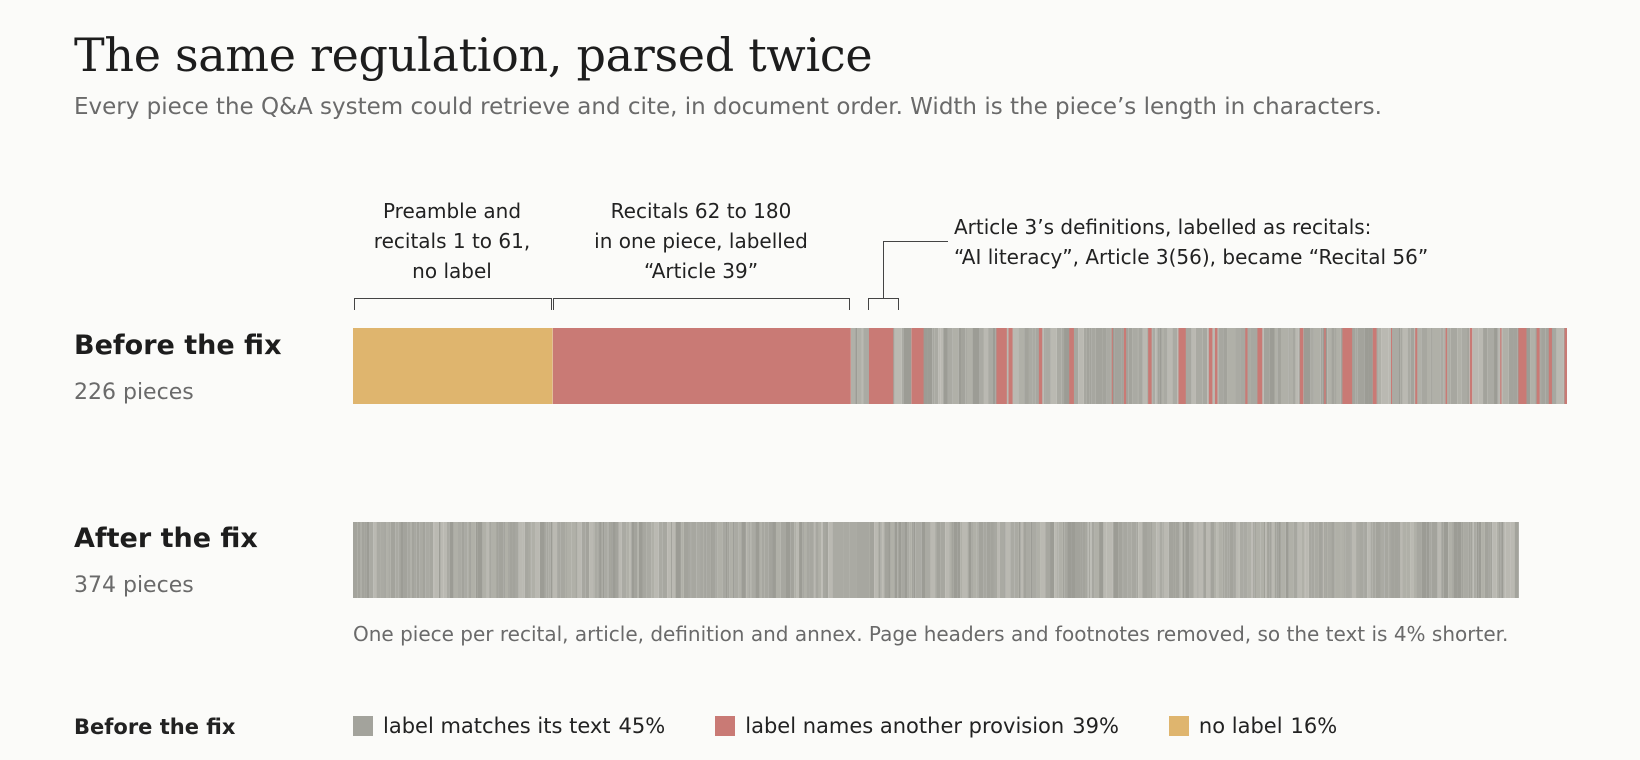 Image resolution: width=1640 pixels, height=760 pixels. What do you see at coordinates (1314, 726) in the screenshot?
I see `legend-percent-nolabel: 16%` at bounding box center [1314, 726].